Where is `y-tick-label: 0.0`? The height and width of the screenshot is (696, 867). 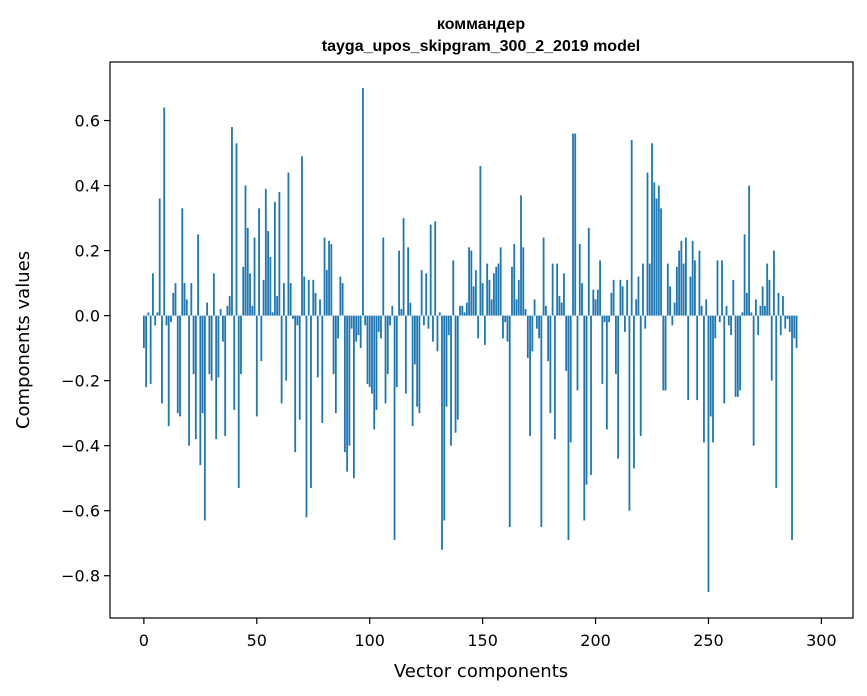 y-tick-label: 0.0 is located at coordinates (87, 316).